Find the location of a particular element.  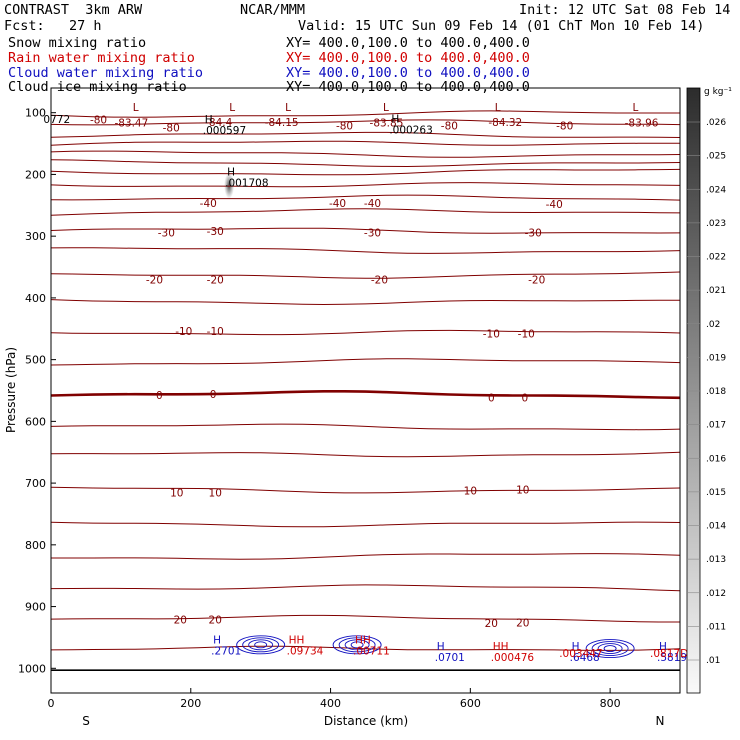

extremum-value: .000476 is located at coordinates (513, 658).